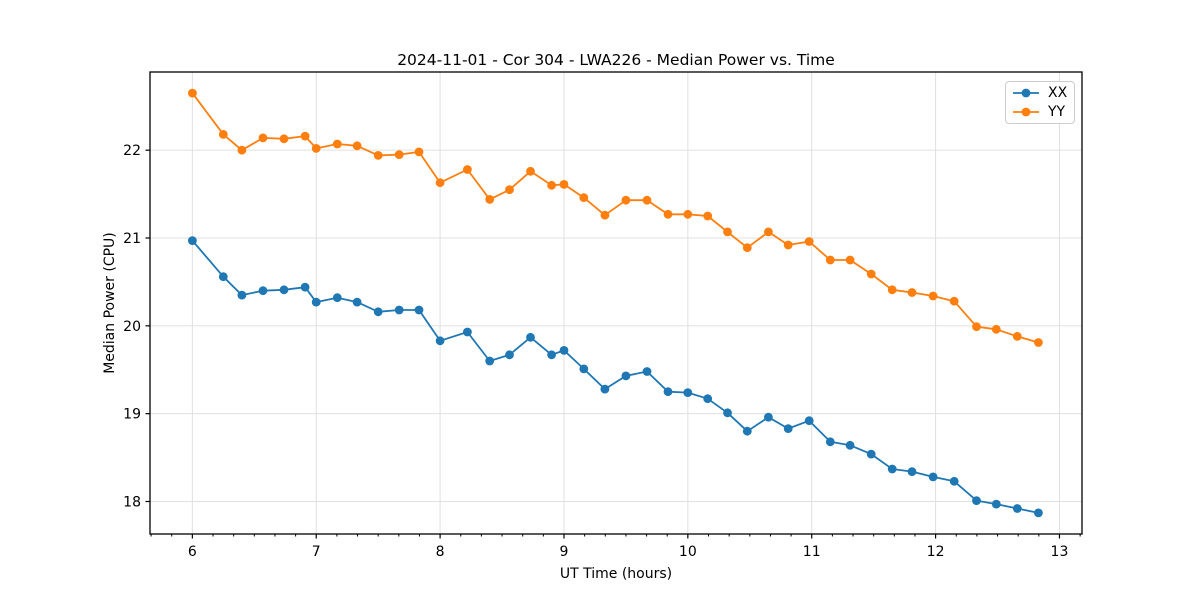 The width and height of the screenshot is (1200, 604). I want to click on x-tick-label-10: 10, so click(688, 552).